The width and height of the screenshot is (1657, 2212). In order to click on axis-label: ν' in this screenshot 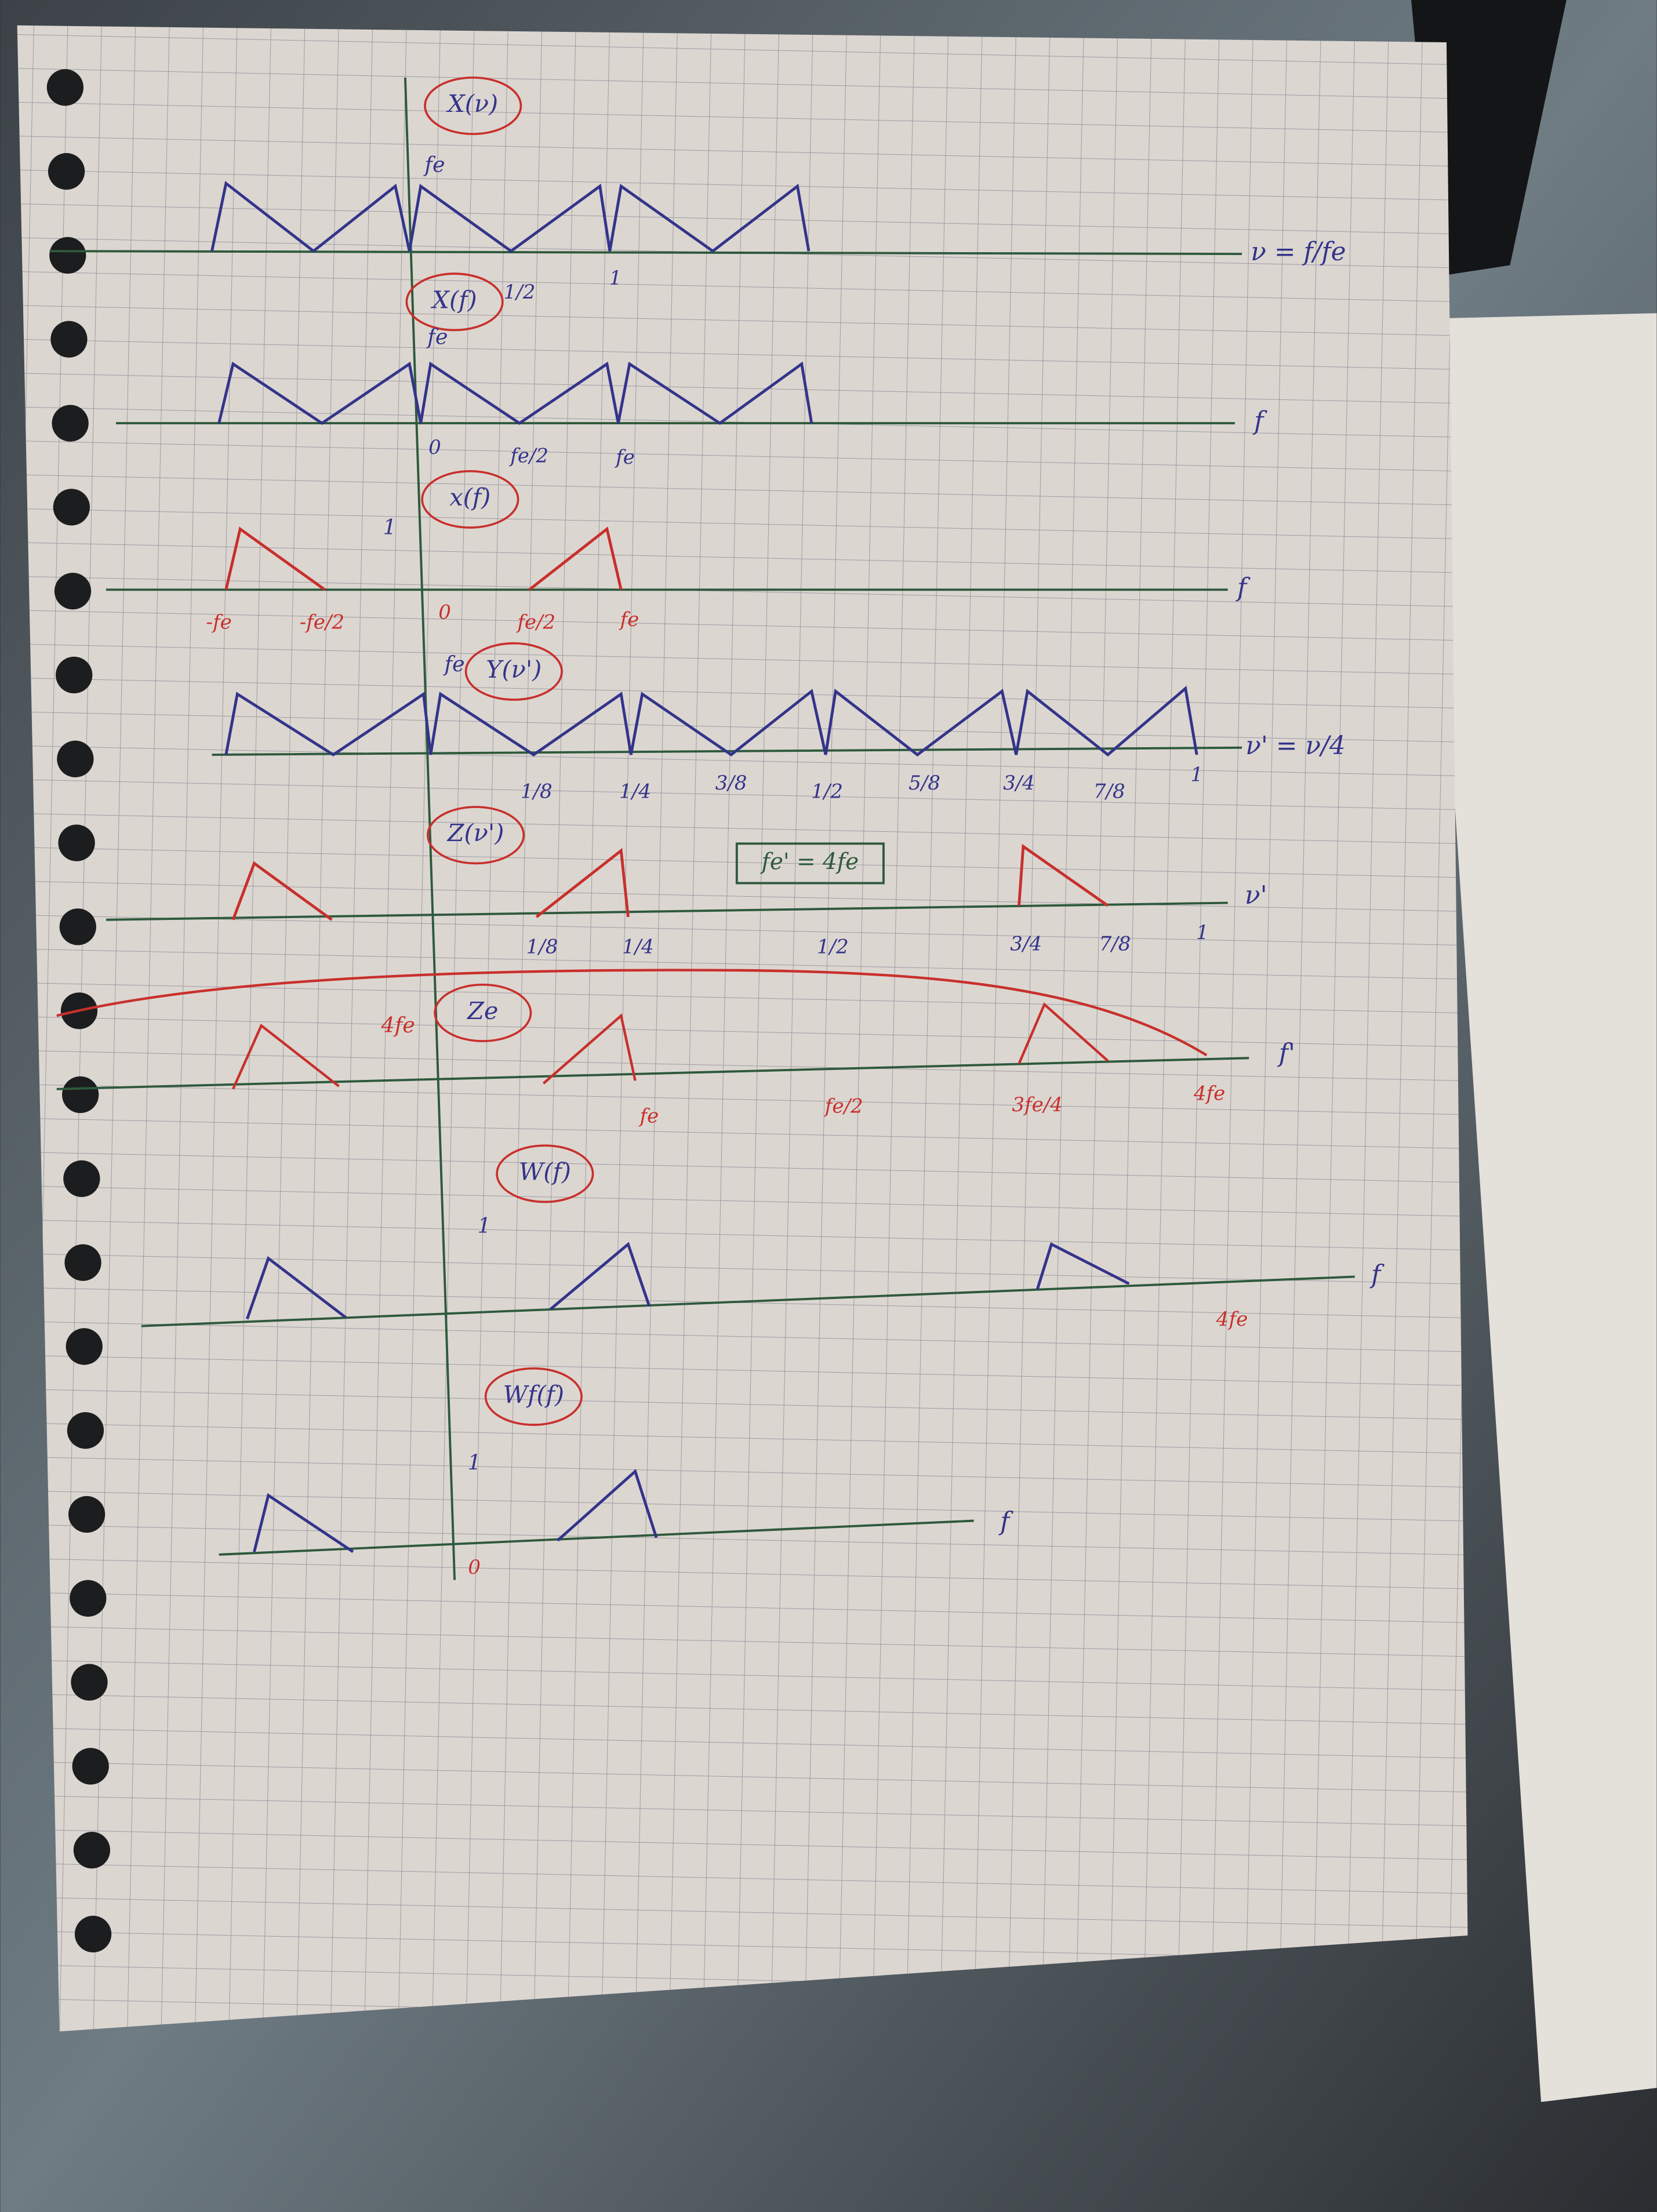, I will do `click(1256, 895)`.